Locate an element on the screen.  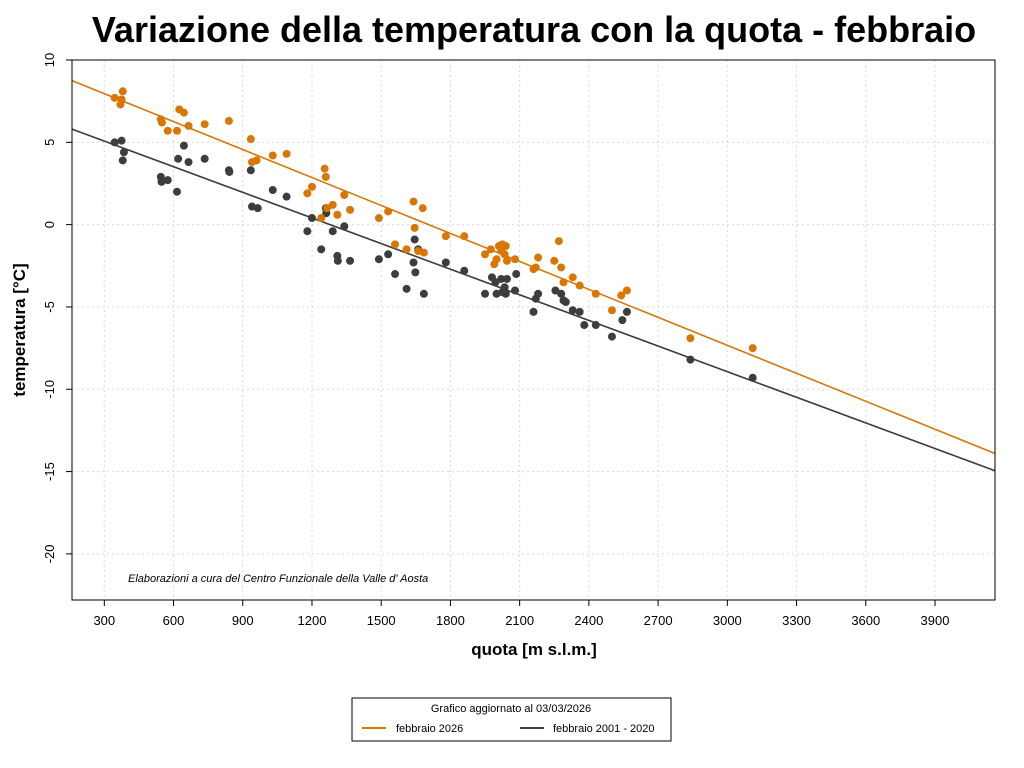
x-tick-label: 3600 is located at coordinates (865, 620).